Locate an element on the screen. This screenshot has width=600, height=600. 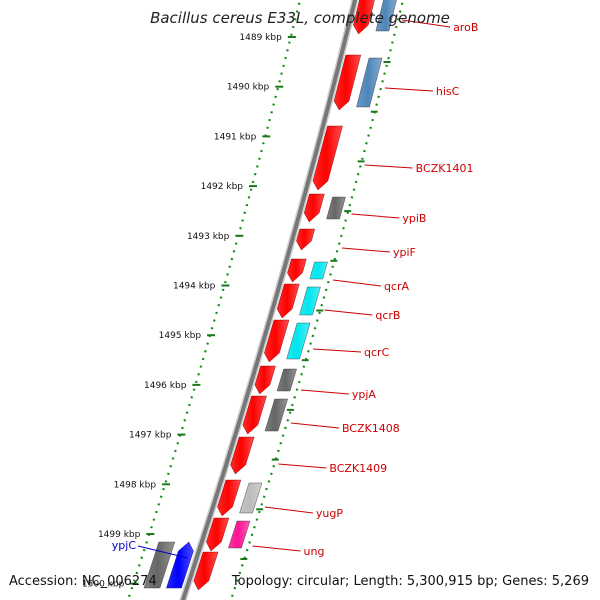
gene-label-bczk1401: BCZK1401 is located at coordinates (445, 168).